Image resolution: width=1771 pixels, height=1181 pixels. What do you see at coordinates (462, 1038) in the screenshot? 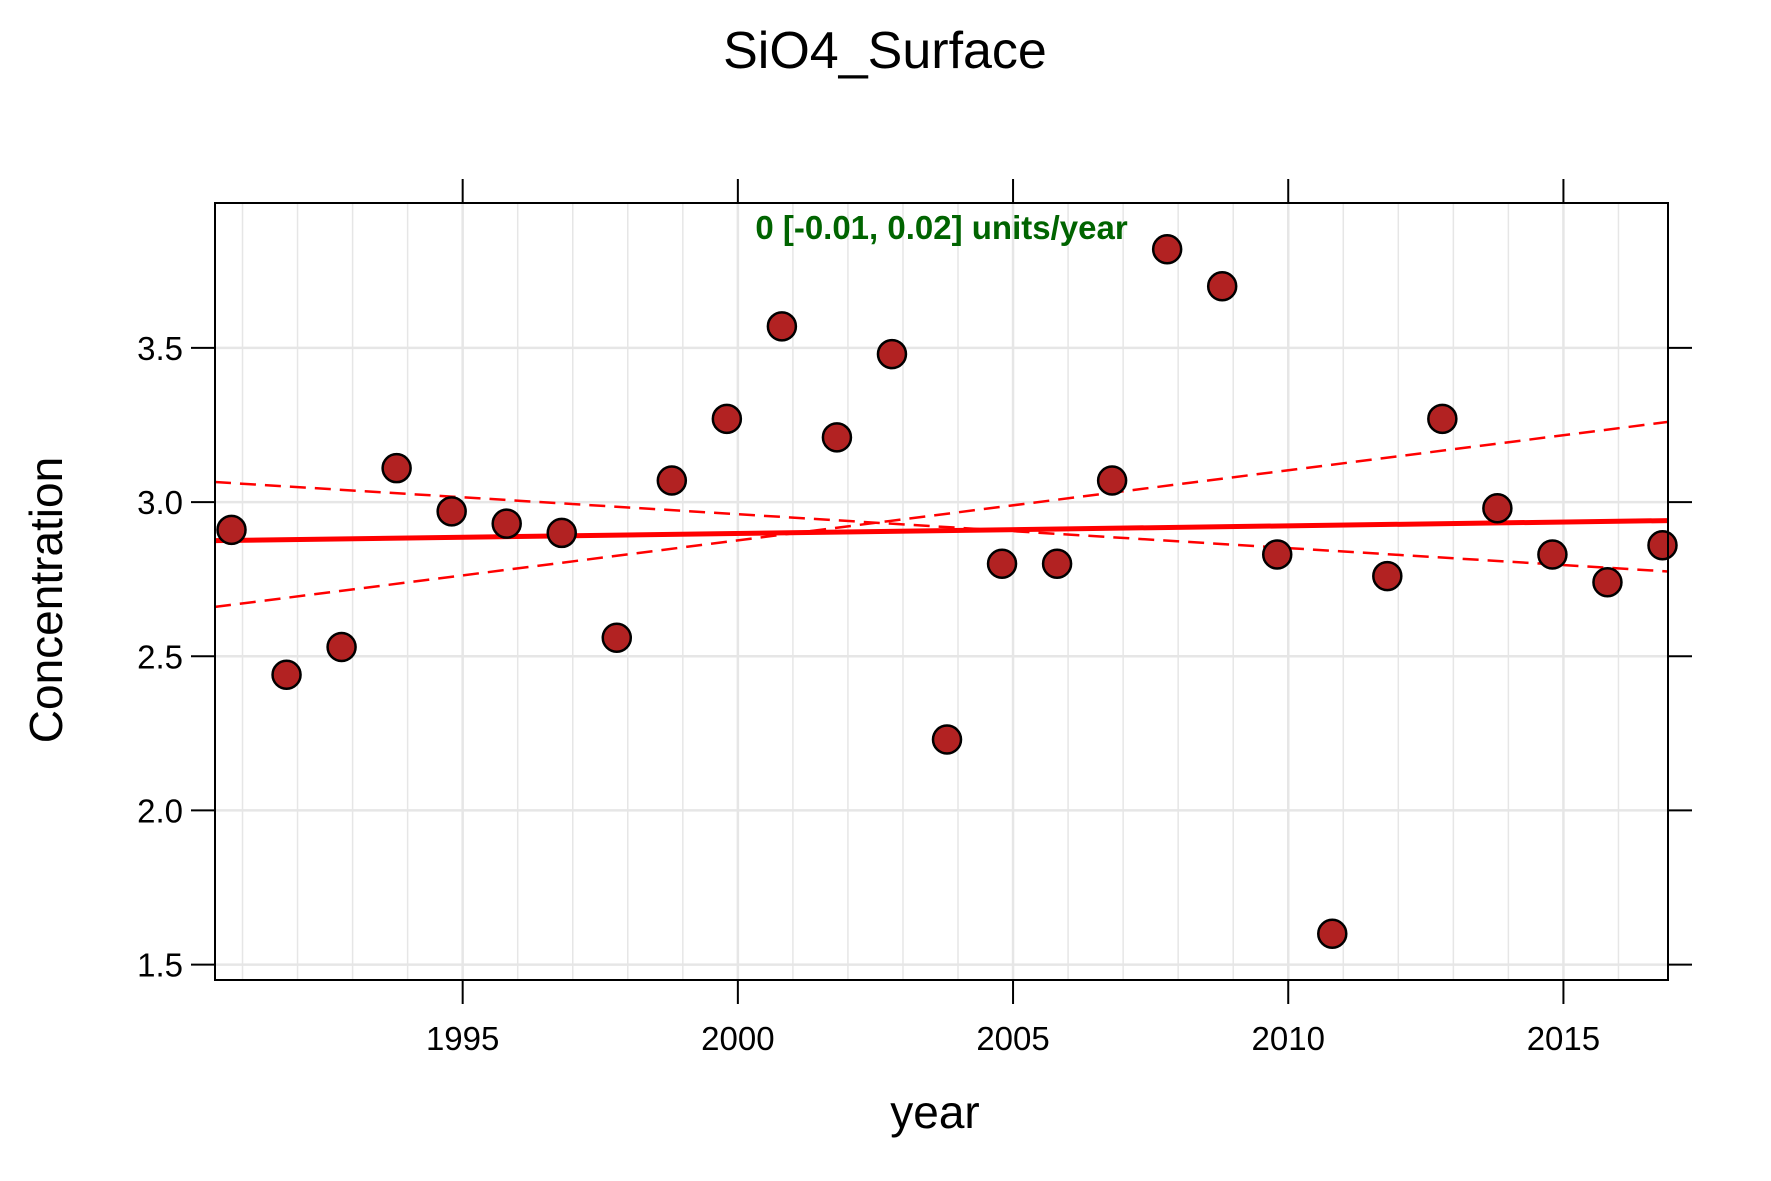
I see `x-tick-label: 1995` at bounding box center [462, 1038].